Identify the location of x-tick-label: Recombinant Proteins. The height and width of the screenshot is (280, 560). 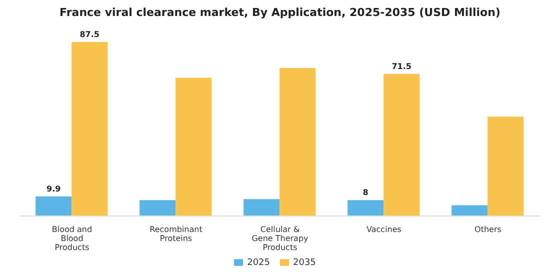
(176, 234).